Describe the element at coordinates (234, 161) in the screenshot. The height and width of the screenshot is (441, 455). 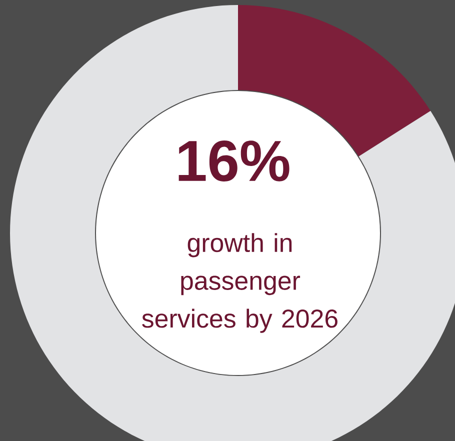
I see `data-label: 16%` at that location.